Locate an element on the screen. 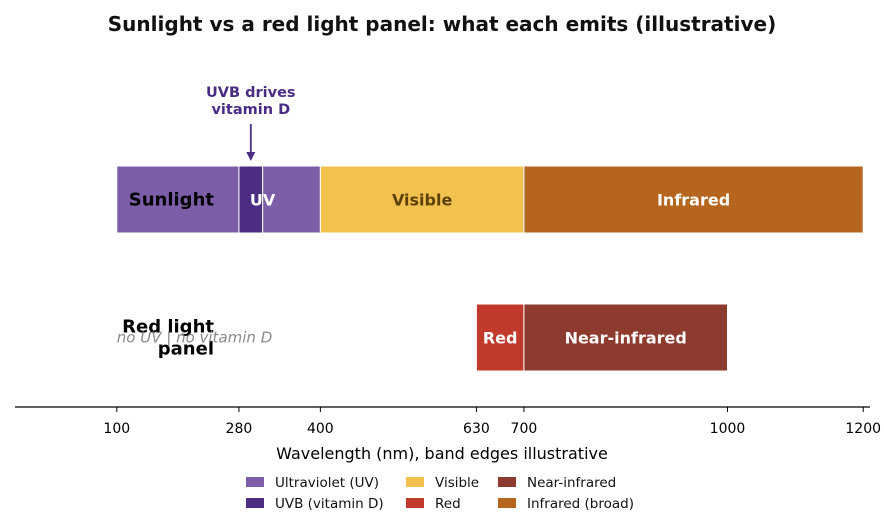 The image size is (884, 532). x-tick-label-400: 400 is located at coordinates (320, 429).